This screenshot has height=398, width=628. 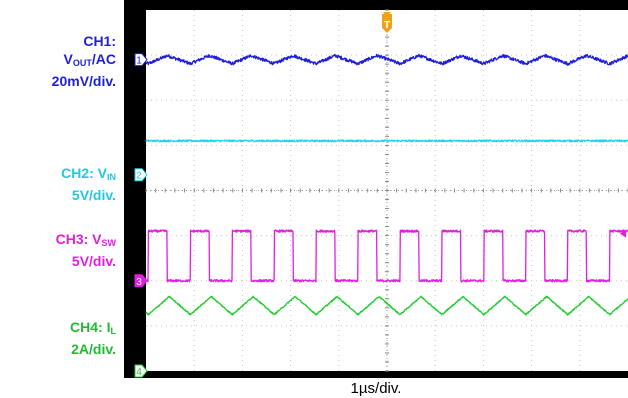 I want to click on ch1-label-ac: /AC, so click(x=103, y=59).